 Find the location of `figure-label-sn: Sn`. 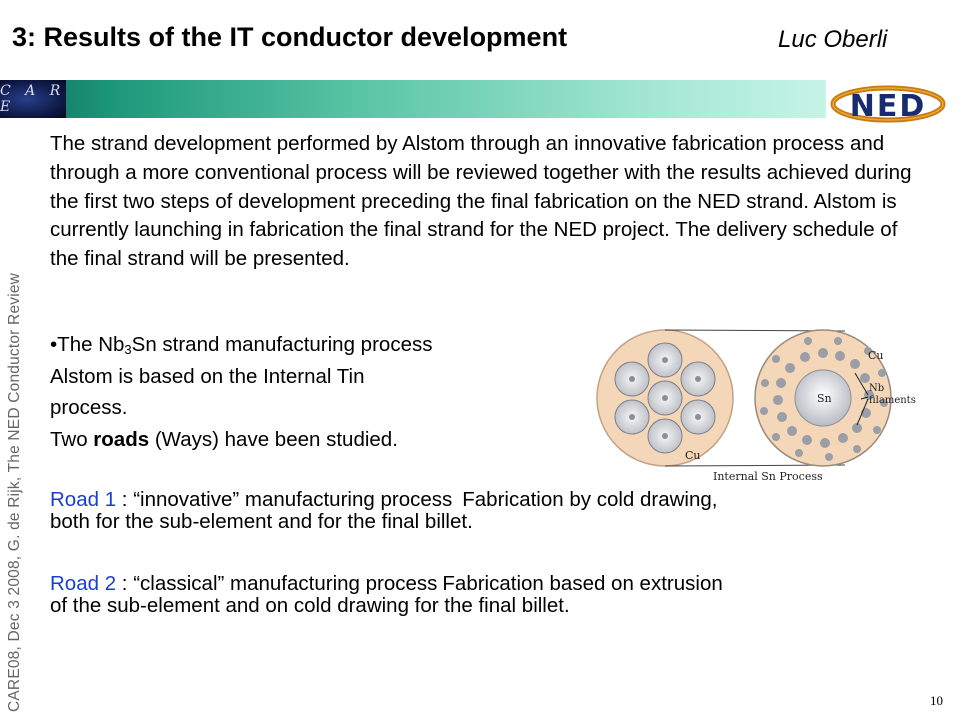

figure-label-sn: Sn is located at coordinates (824, 398).